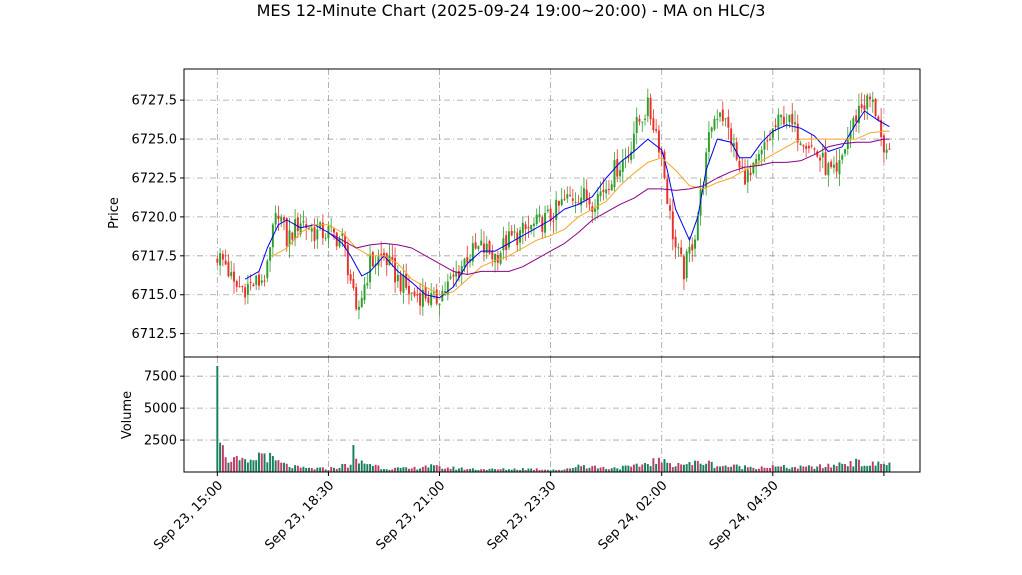 The height and width of the screenshot is (575, 1022). What do you see at coordinates (552, 414) in the screenshot?
I see `volume-plot-area` at bounding box center [552, 414].